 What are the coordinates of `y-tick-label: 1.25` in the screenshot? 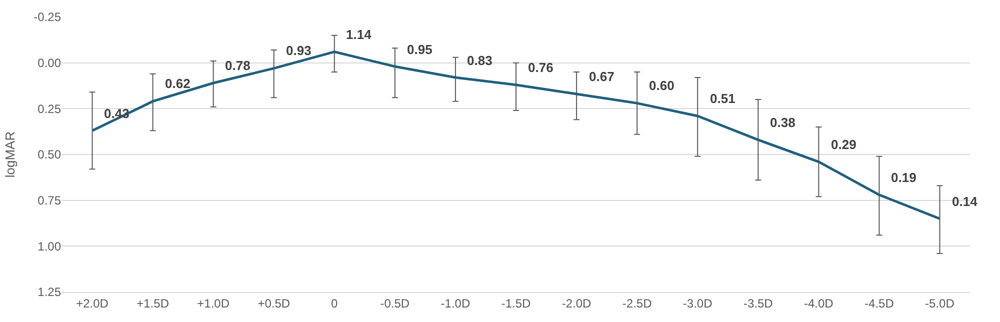 It's located at (50, 292).